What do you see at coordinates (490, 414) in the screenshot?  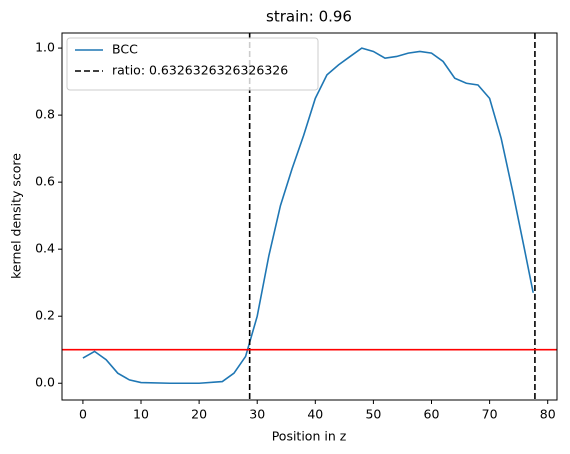 I see `x-tick-label: 70` at bounding box center [490, 414].